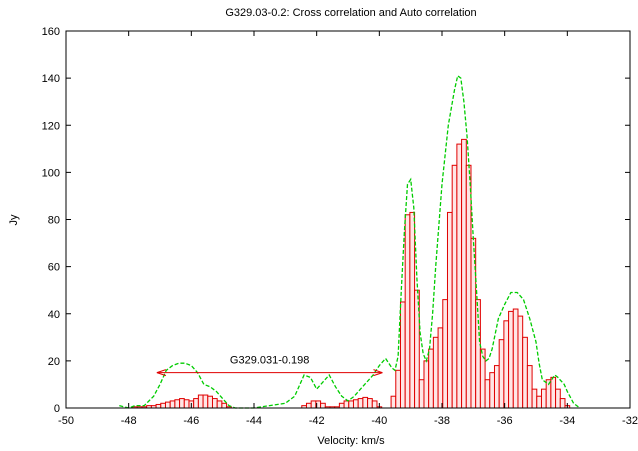  I want to click on x-tick-label: -32, so click(630, 421).